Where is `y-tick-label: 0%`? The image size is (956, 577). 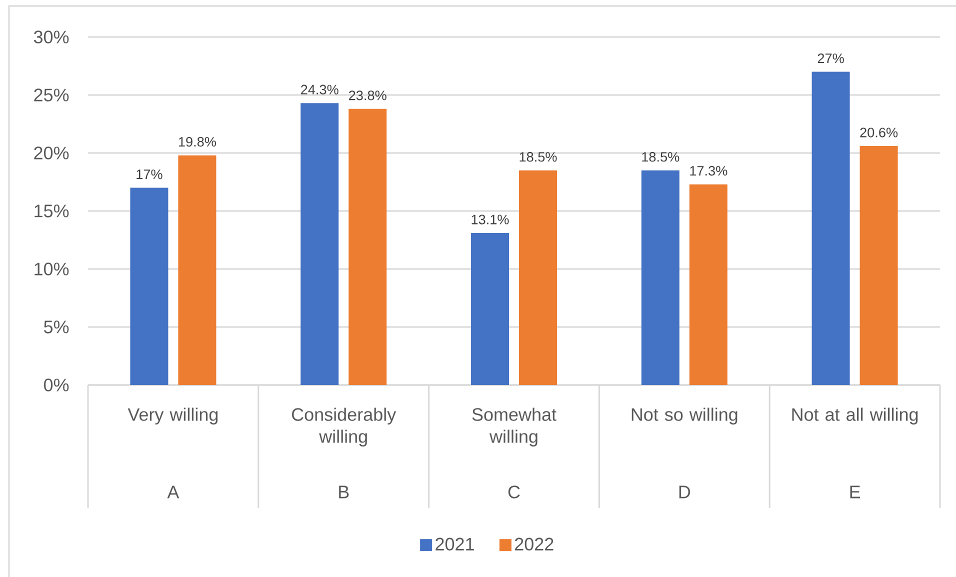 y-tick-label: 0% is located at coordinates (56, 385).